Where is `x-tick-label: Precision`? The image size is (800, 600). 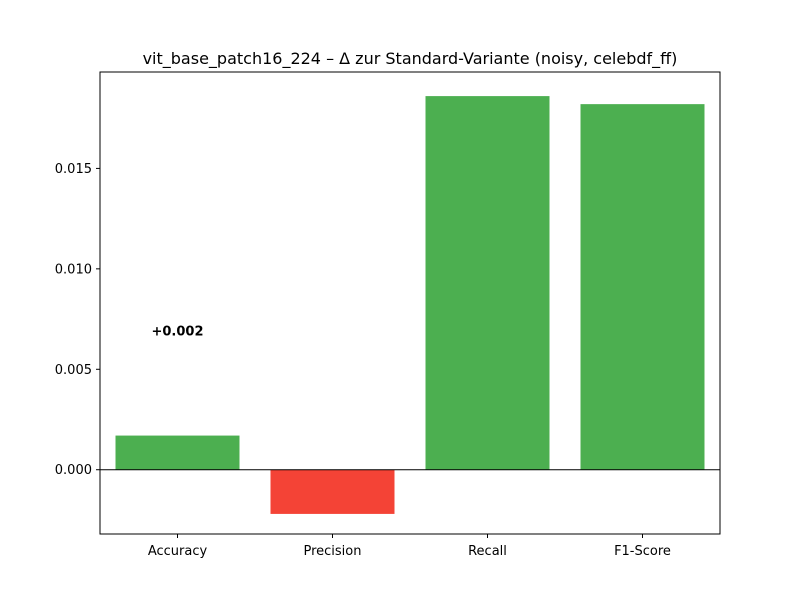 x-tick-label: Precision is located at coordinates (332, 551).